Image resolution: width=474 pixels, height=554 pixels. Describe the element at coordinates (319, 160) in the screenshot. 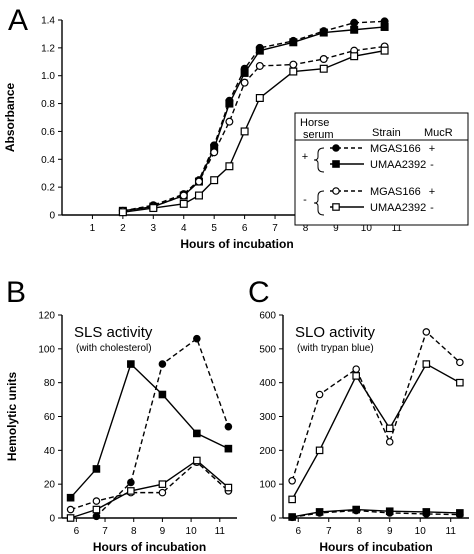

I see `legend-brace` at that location.